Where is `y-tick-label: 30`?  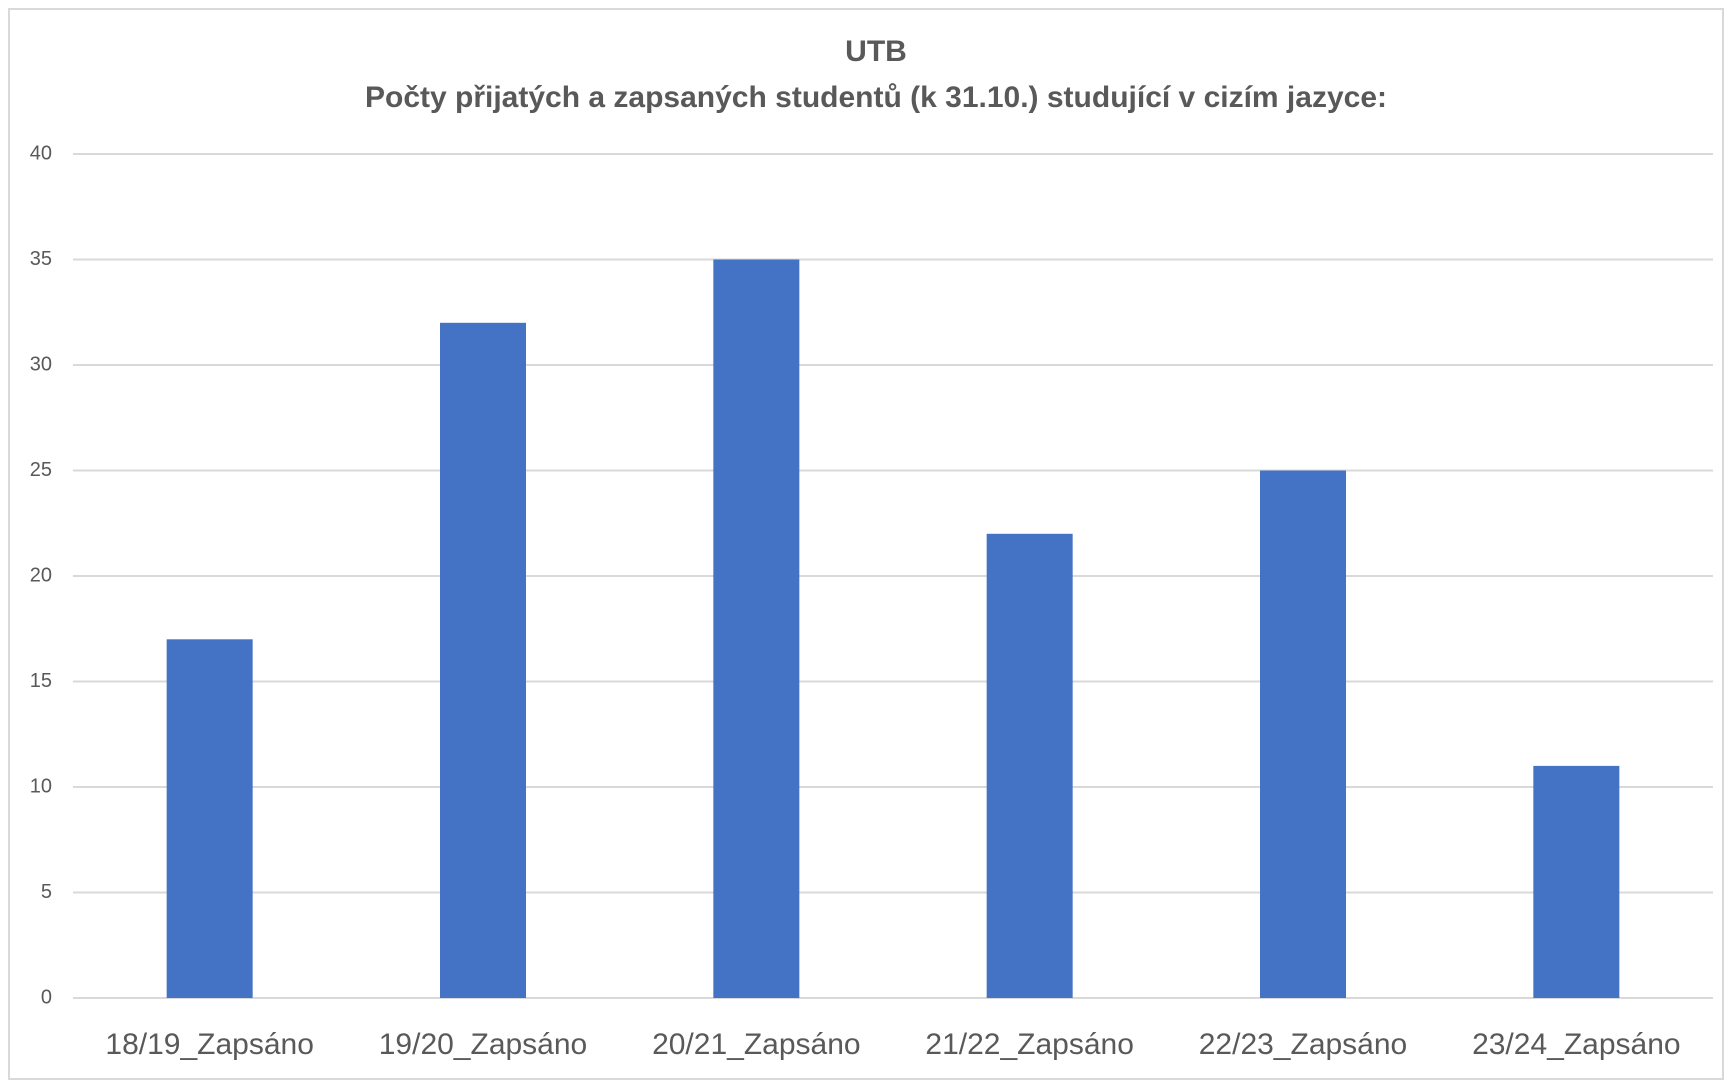
y-tick-label: 30 is located at coordinates (41, 364).